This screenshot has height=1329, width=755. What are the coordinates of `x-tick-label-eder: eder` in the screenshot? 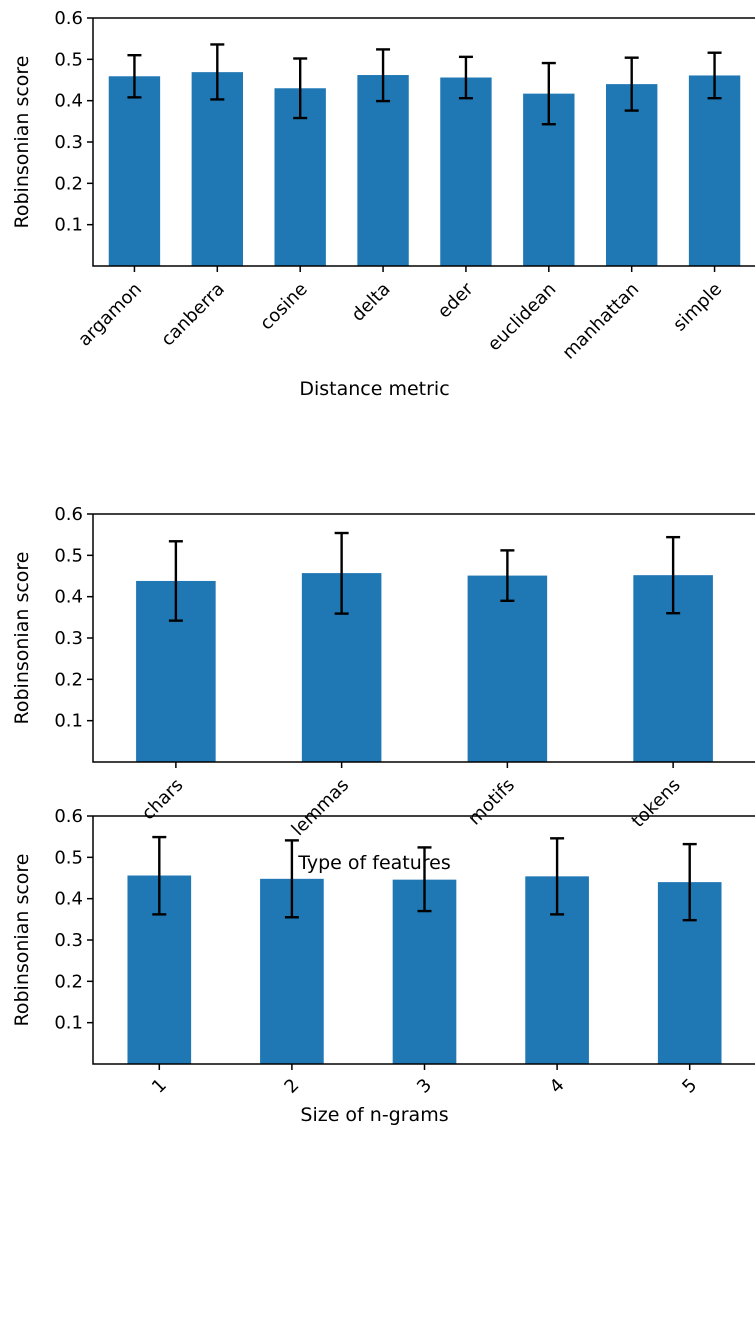 It's located at (456, 300).